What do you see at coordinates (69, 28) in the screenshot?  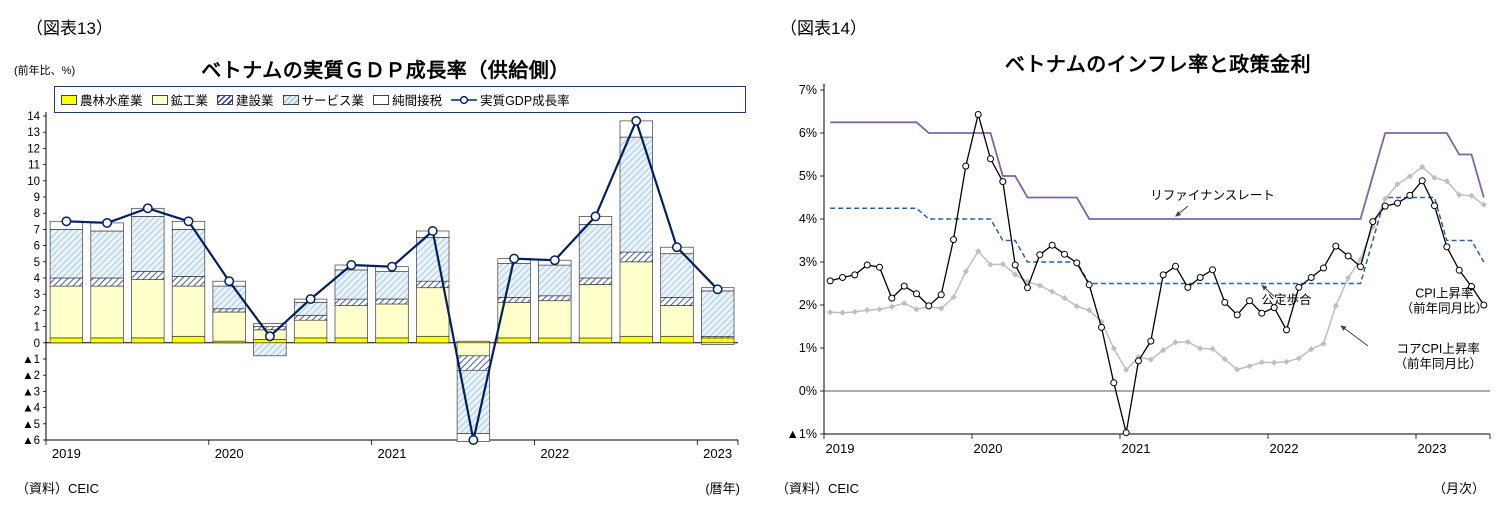 I see `fig13-tag: （図表13）` at bounding box center [69, 28].